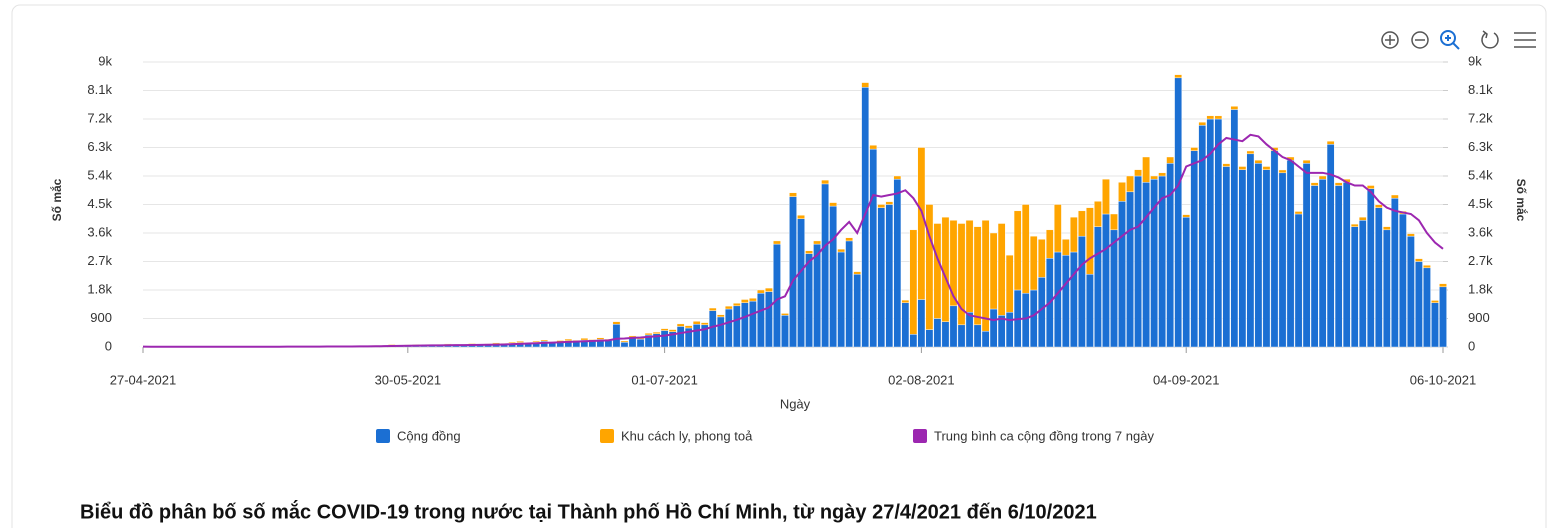 This screenshot has height=528, width=1554. Describe the element at coordinates (1479, 317) in the screenshot. I see `y2-tick-label: 900` at that location.